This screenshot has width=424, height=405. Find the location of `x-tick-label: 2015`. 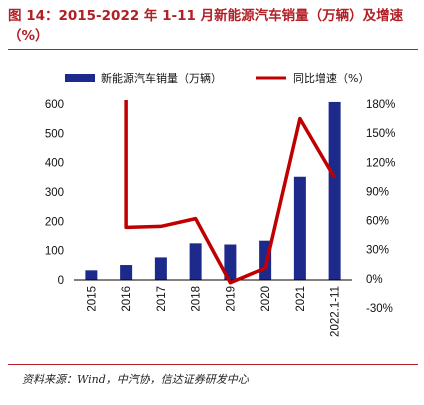

x-tick-label: 2015 is located at coordinates (92, 299).